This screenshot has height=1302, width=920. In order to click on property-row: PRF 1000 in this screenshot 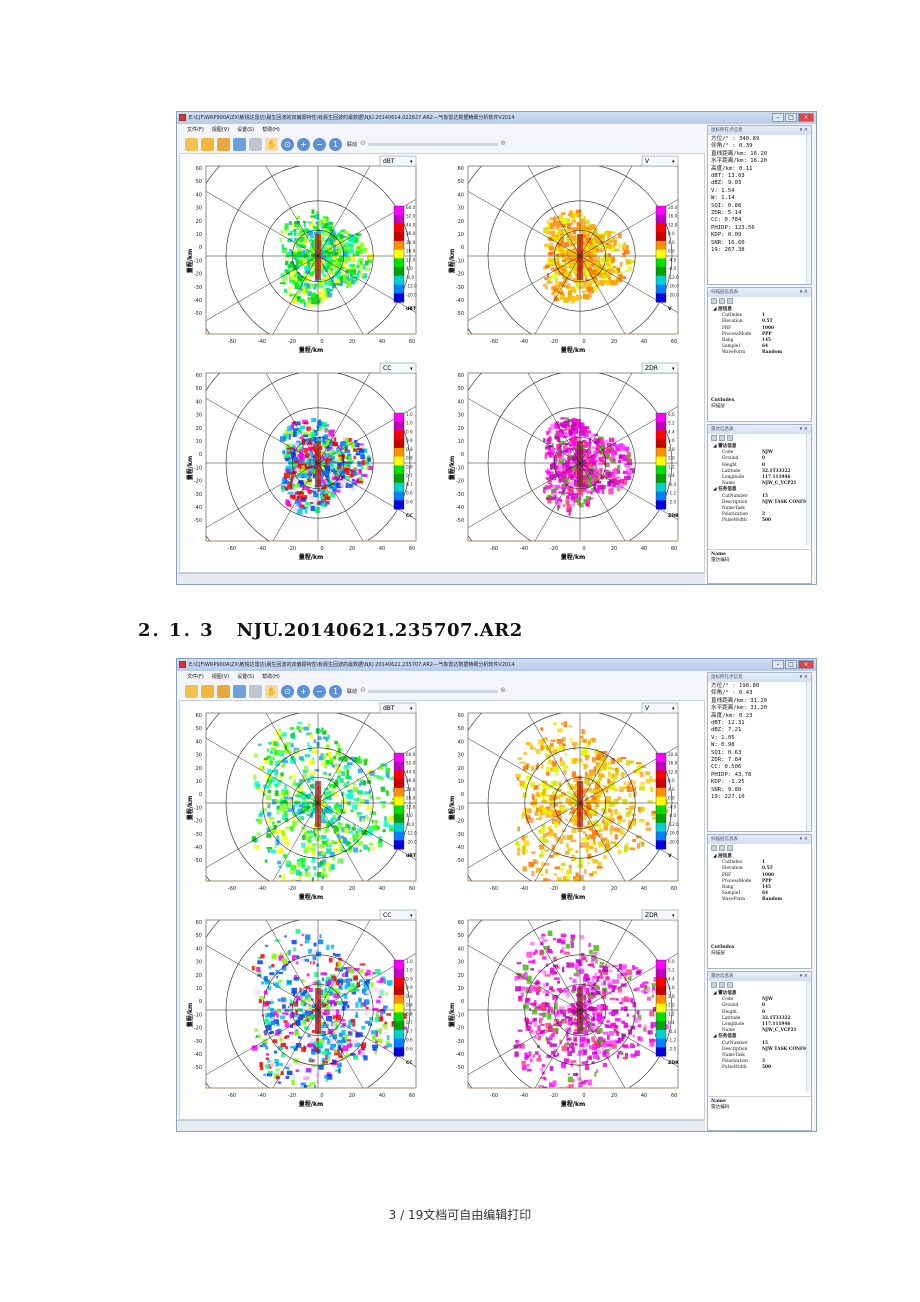, I will do `click(759, 329)`.